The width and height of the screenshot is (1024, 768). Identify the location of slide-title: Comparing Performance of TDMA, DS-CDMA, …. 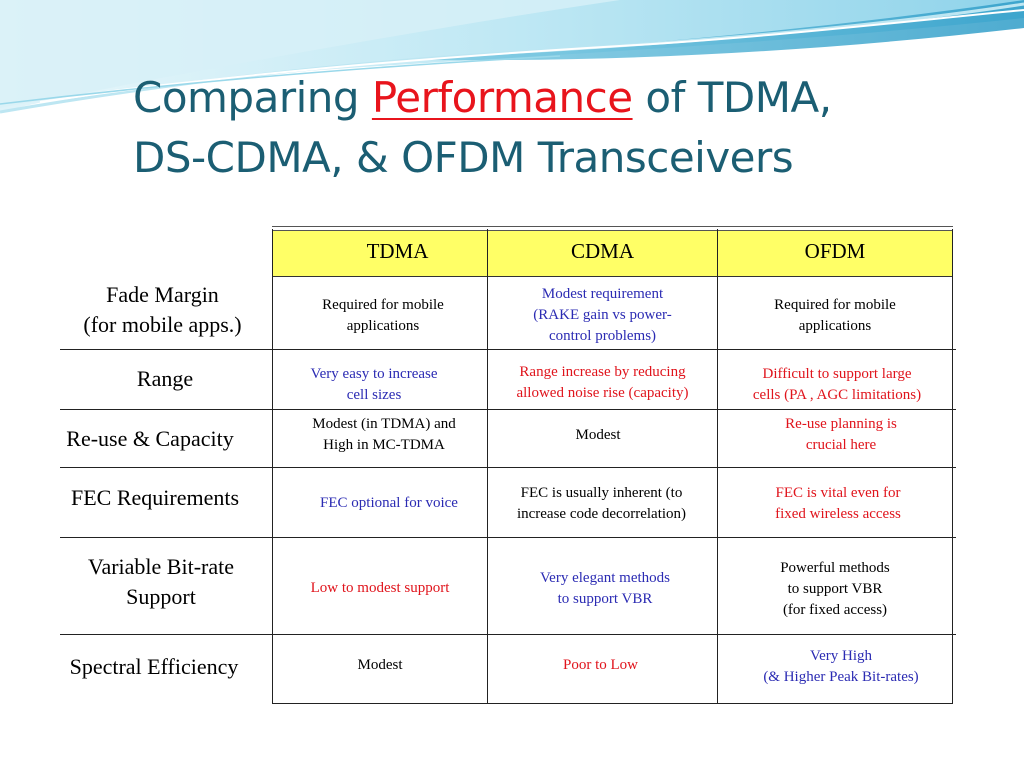
(573, 128).